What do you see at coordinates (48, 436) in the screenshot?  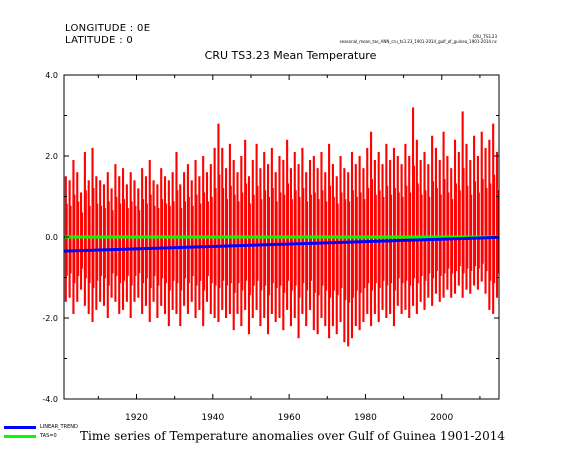 I see `legend-label-tas-zero: TAS=0` at bounding box center [48, 436].